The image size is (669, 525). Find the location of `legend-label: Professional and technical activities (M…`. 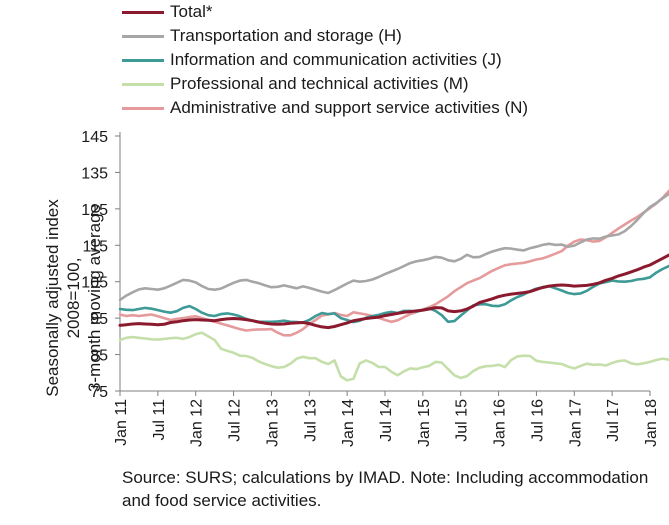

legend-label: Professional and technical activities (M… is located at coordinates (319, 83).